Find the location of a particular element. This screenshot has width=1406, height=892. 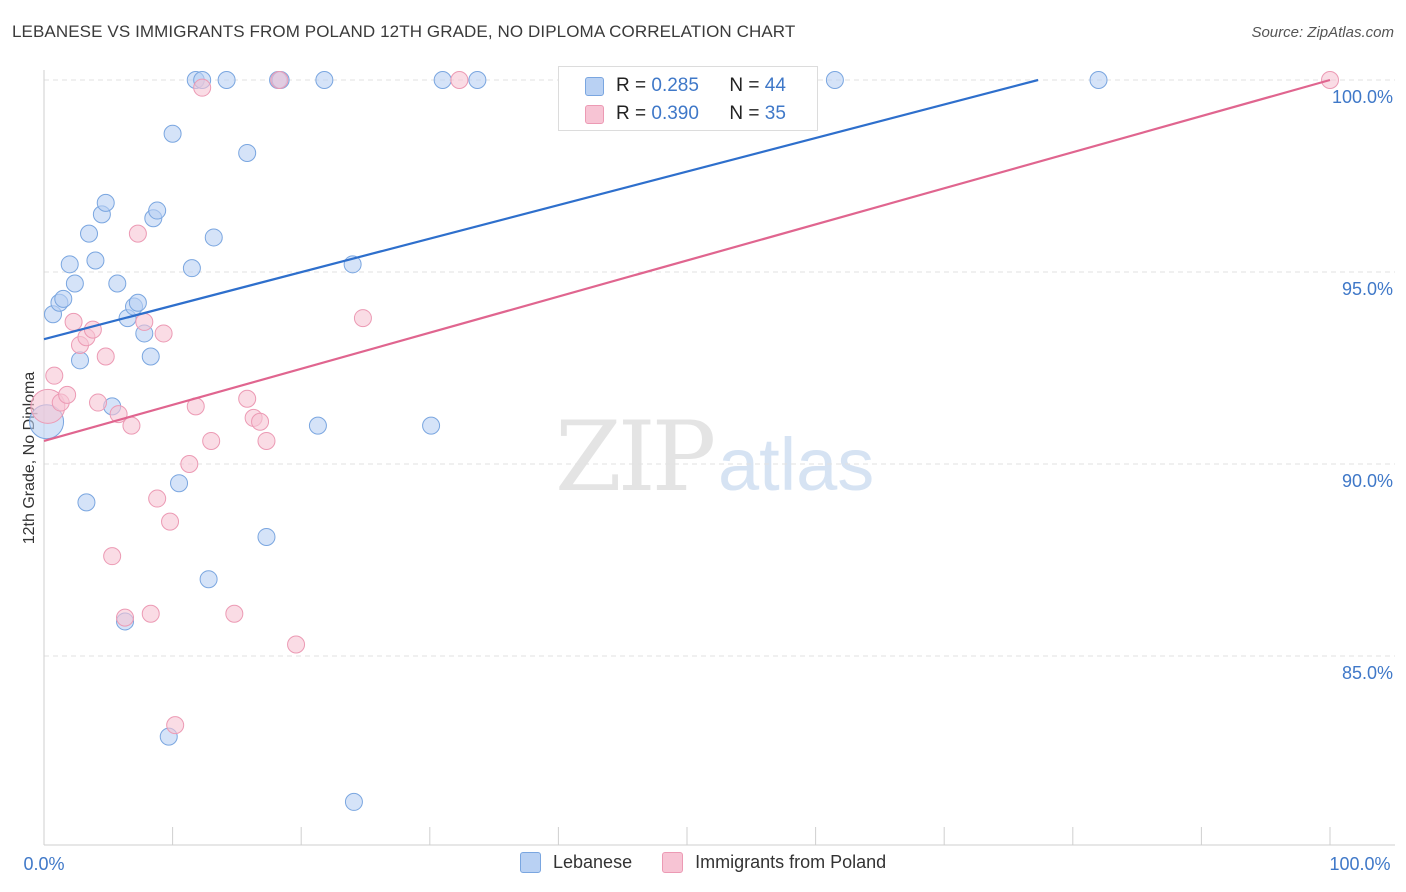

series-legend-swatch-poland is located at coordinates (673, 862).